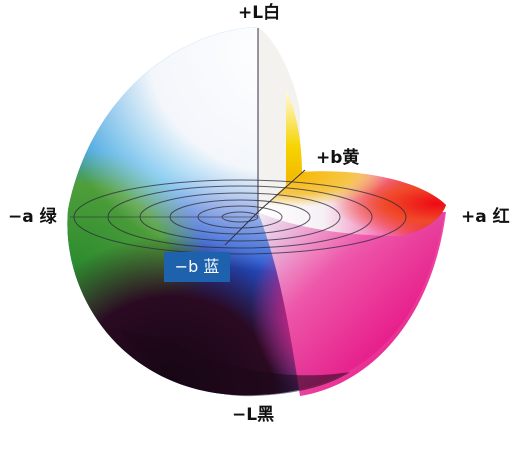 The image size is (523, 453). Describe the element at coordinates (294, 137) in the screenshot. I see `yellow-sliver` at that location.